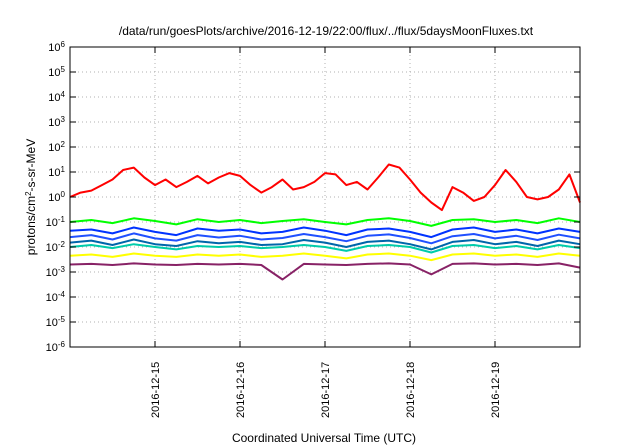 This screenshot has height=448, width=640. What do you see at coordinates (56, 197) in the screenshot?
I see `y-tick-label: 10⁰` at bounding box center [56, 197].